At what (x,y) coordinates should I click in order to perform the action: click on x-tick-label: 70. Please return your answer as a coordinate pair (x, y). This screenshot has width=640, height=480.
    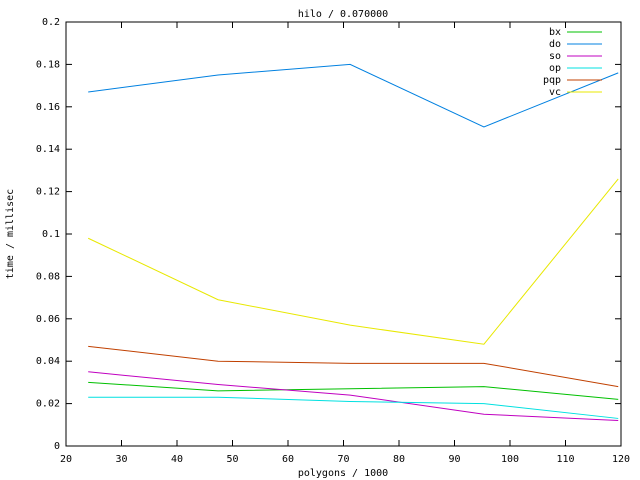
    Looking at the image, I should click on (343, 459).